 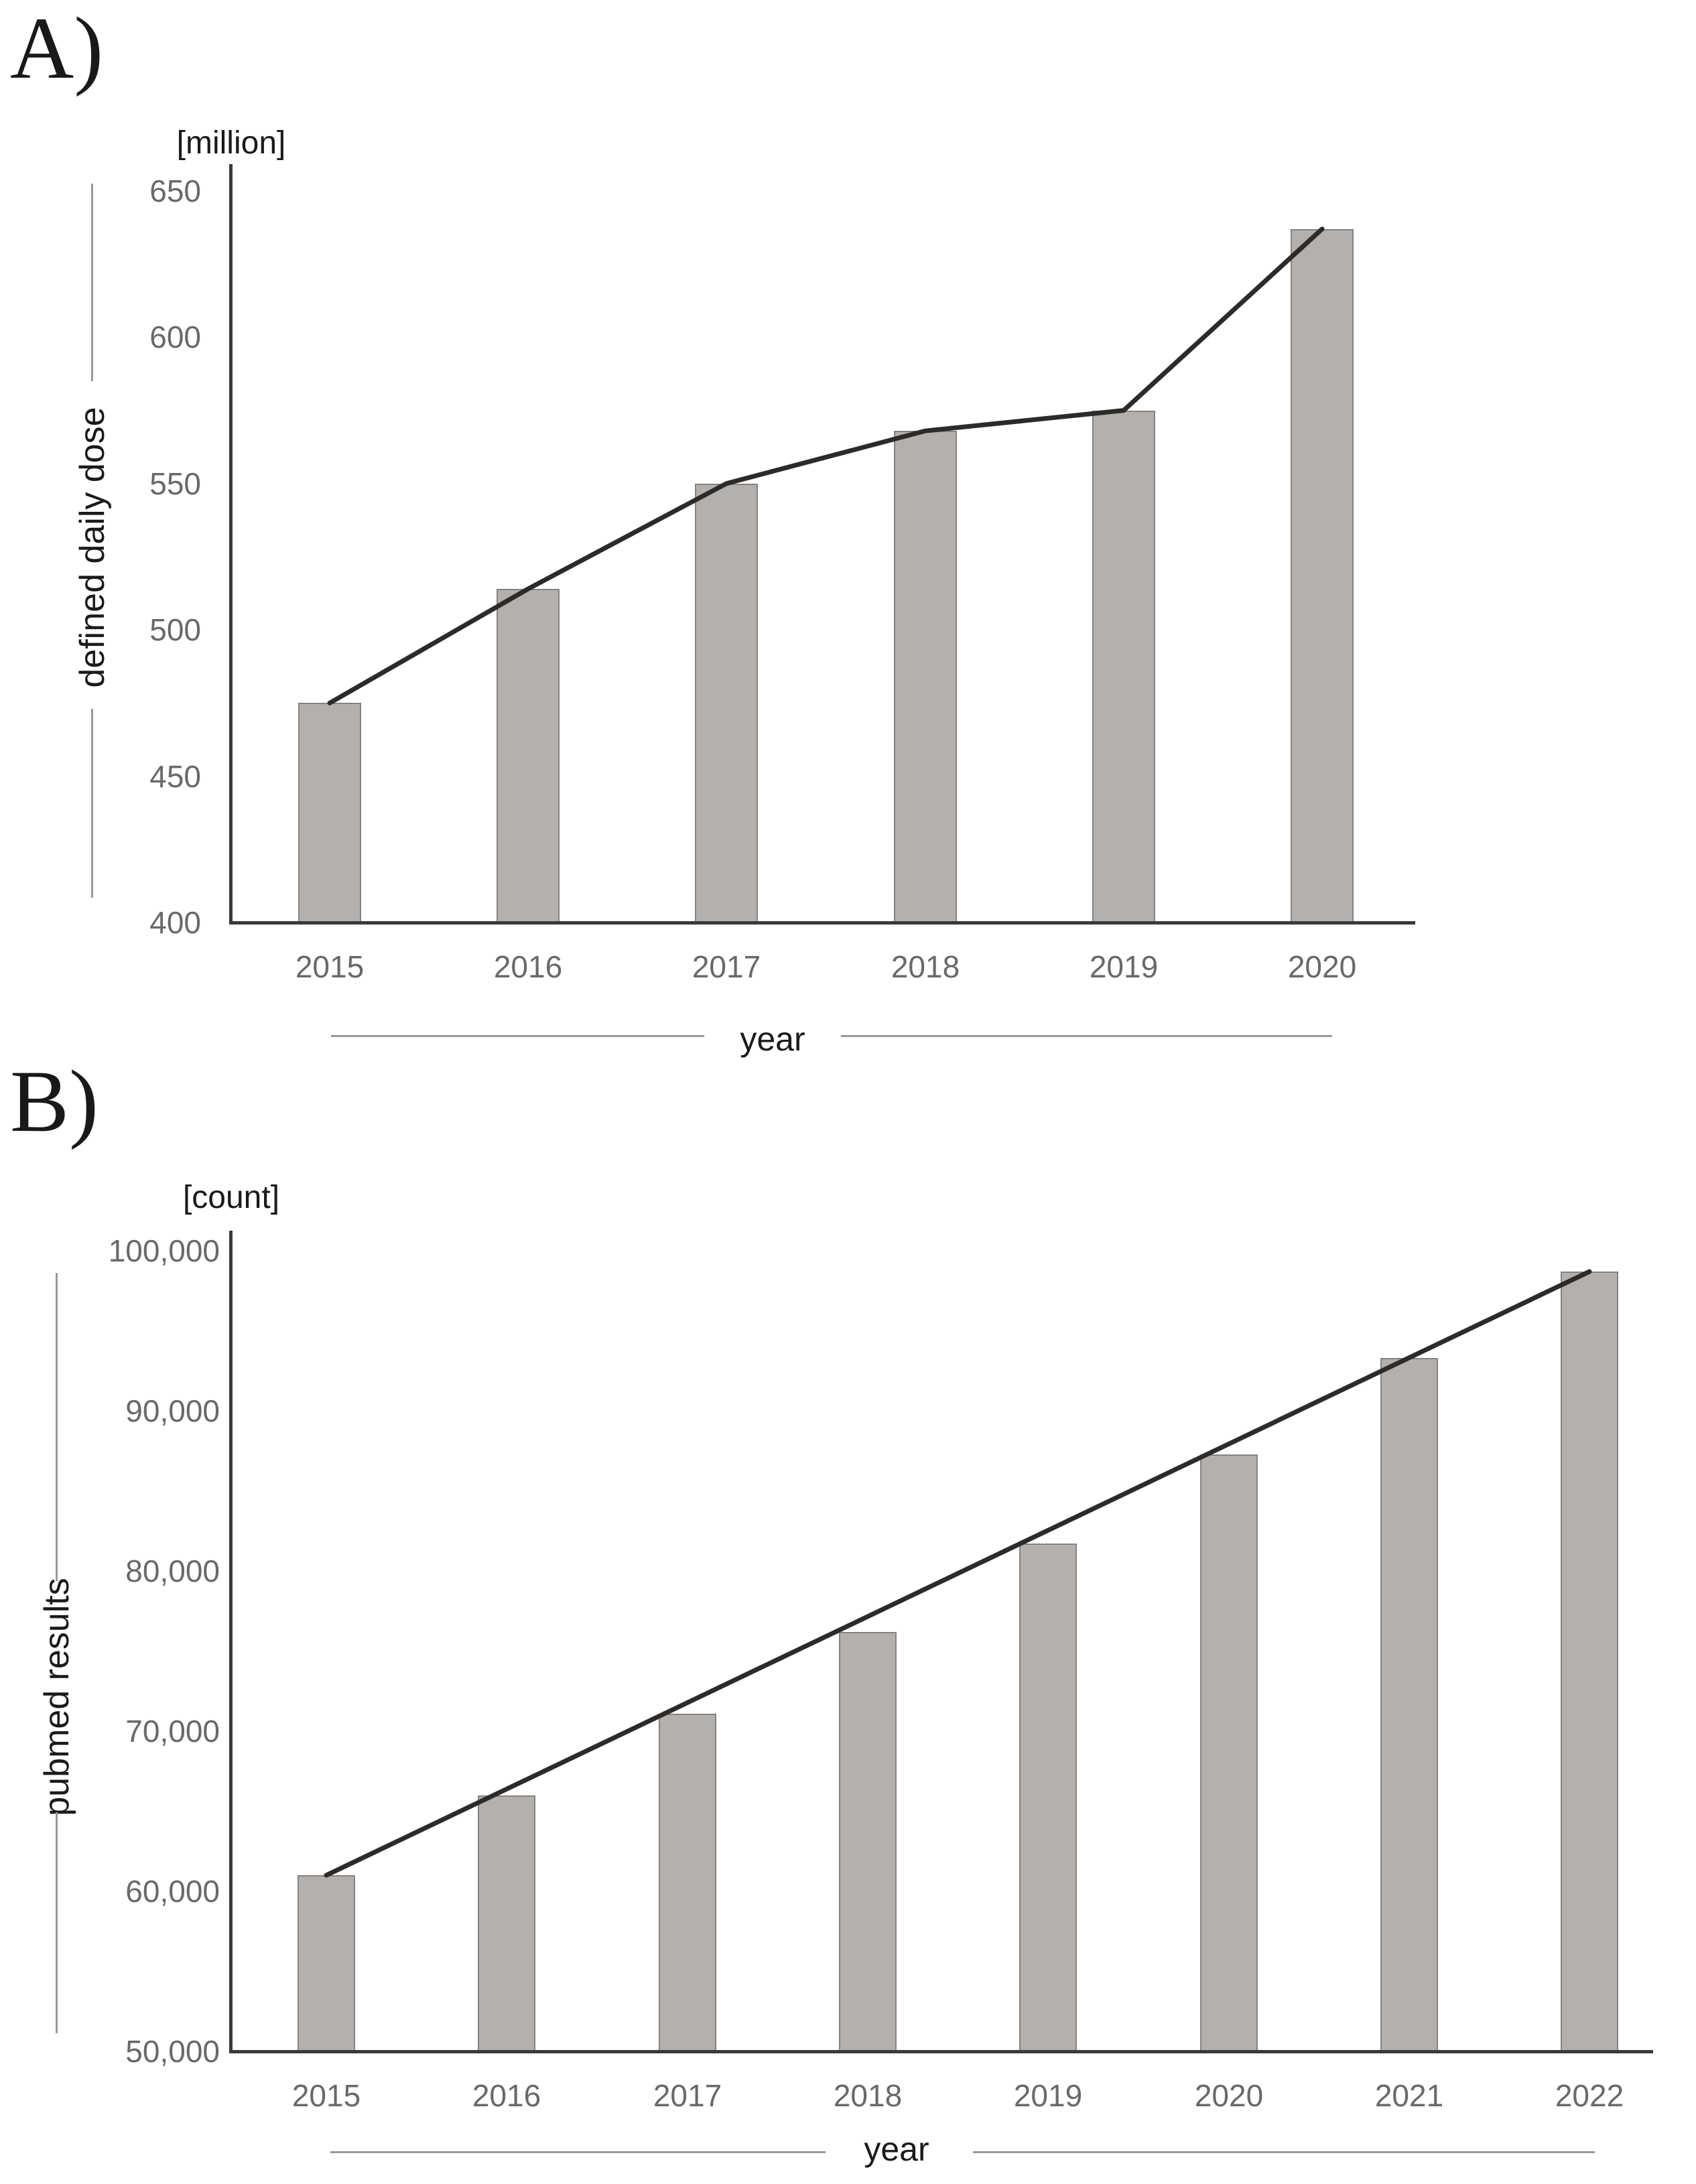 What do you see at coordinates (175, 776) in the screenshot?
I see `y-tick-label: 450` at bounding box center [175, 776].